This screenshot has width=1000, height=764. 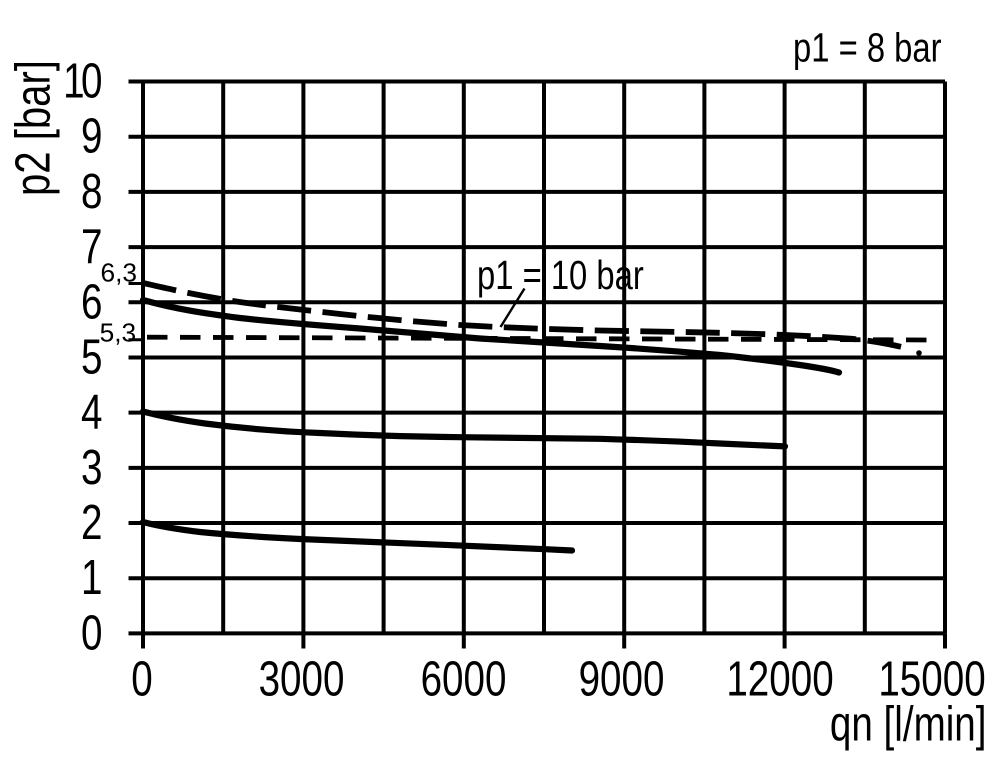 What do you see at coordinates (82, 81) in the screenshot?
I see `svg-text: 10` at bounding box center [82, 81].